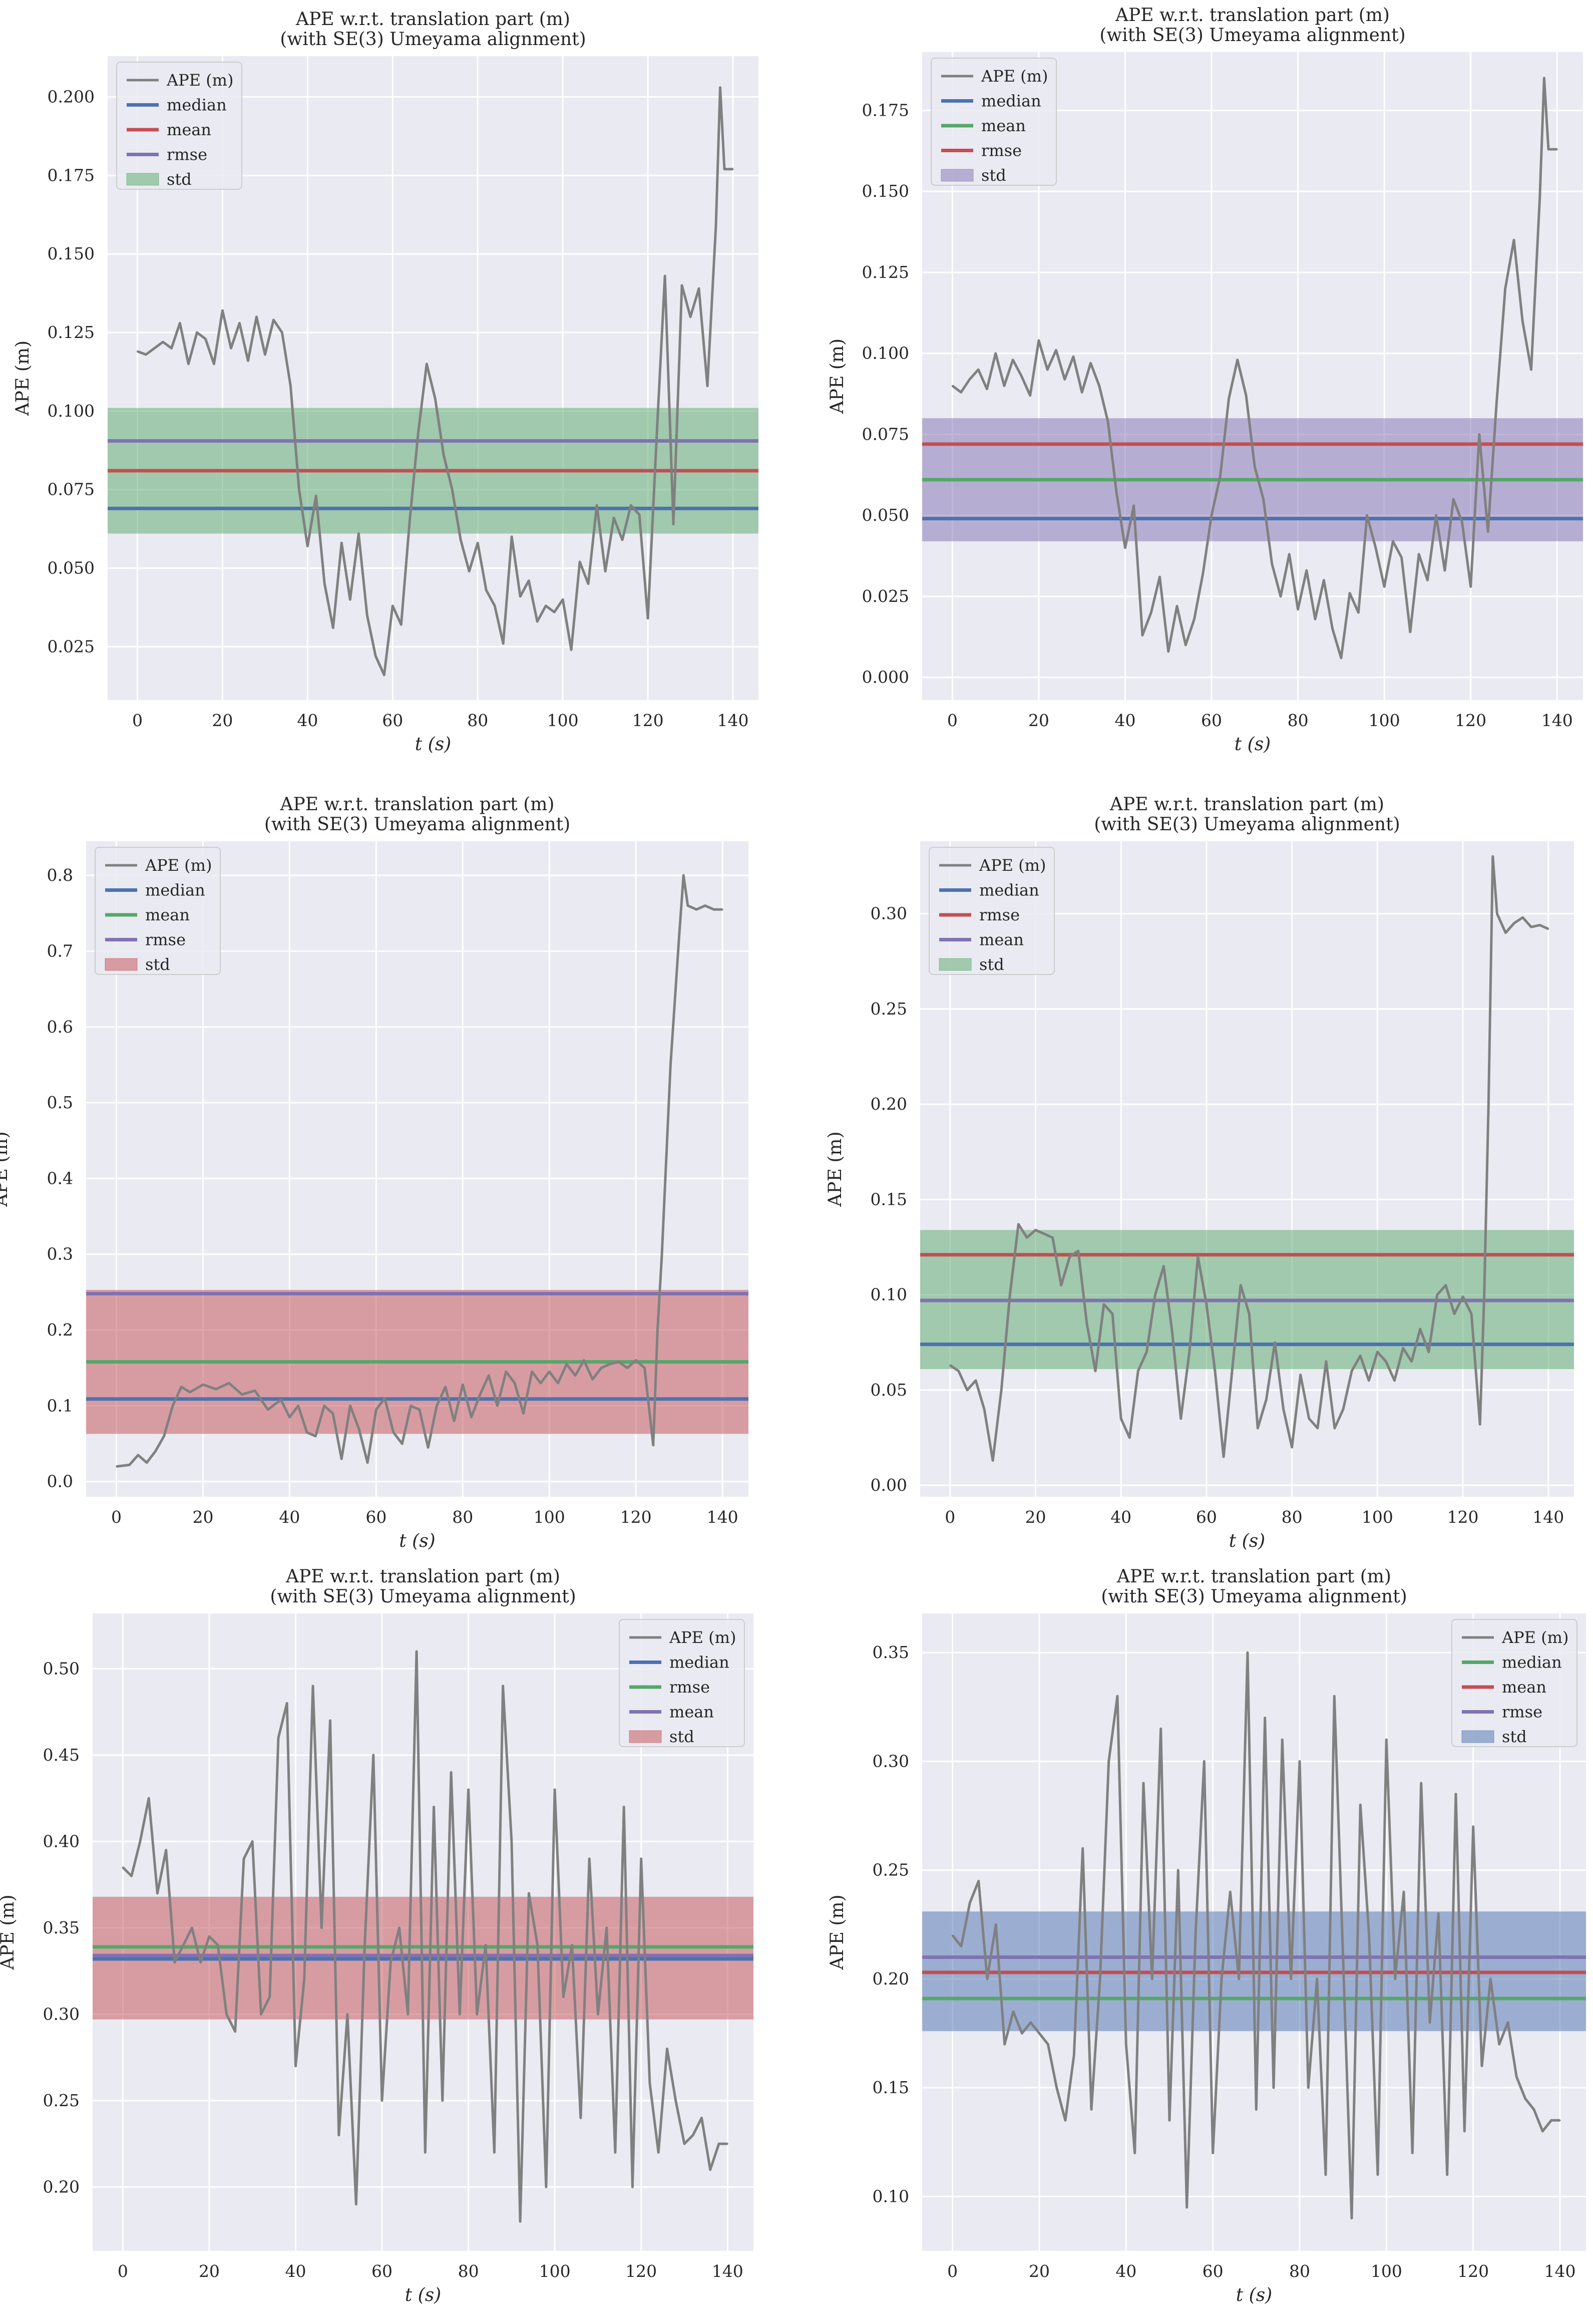  What do you see at coordinates (1211, 720) in the screenshot?
I see `x-tick-label: 60` at bounding box center [1211, 720].